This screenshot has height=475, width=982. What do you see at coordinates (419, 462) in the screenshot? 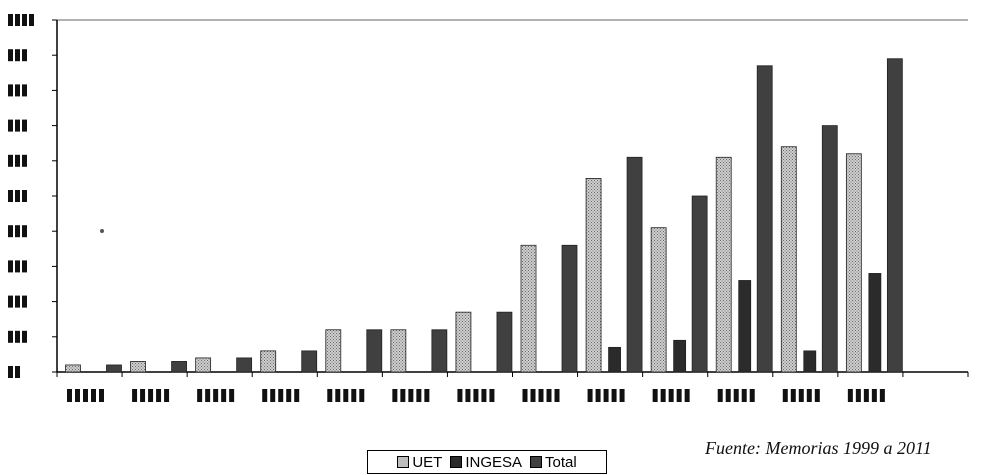
I see `legend-item-uet: UET` at bounding box center [419, 462].